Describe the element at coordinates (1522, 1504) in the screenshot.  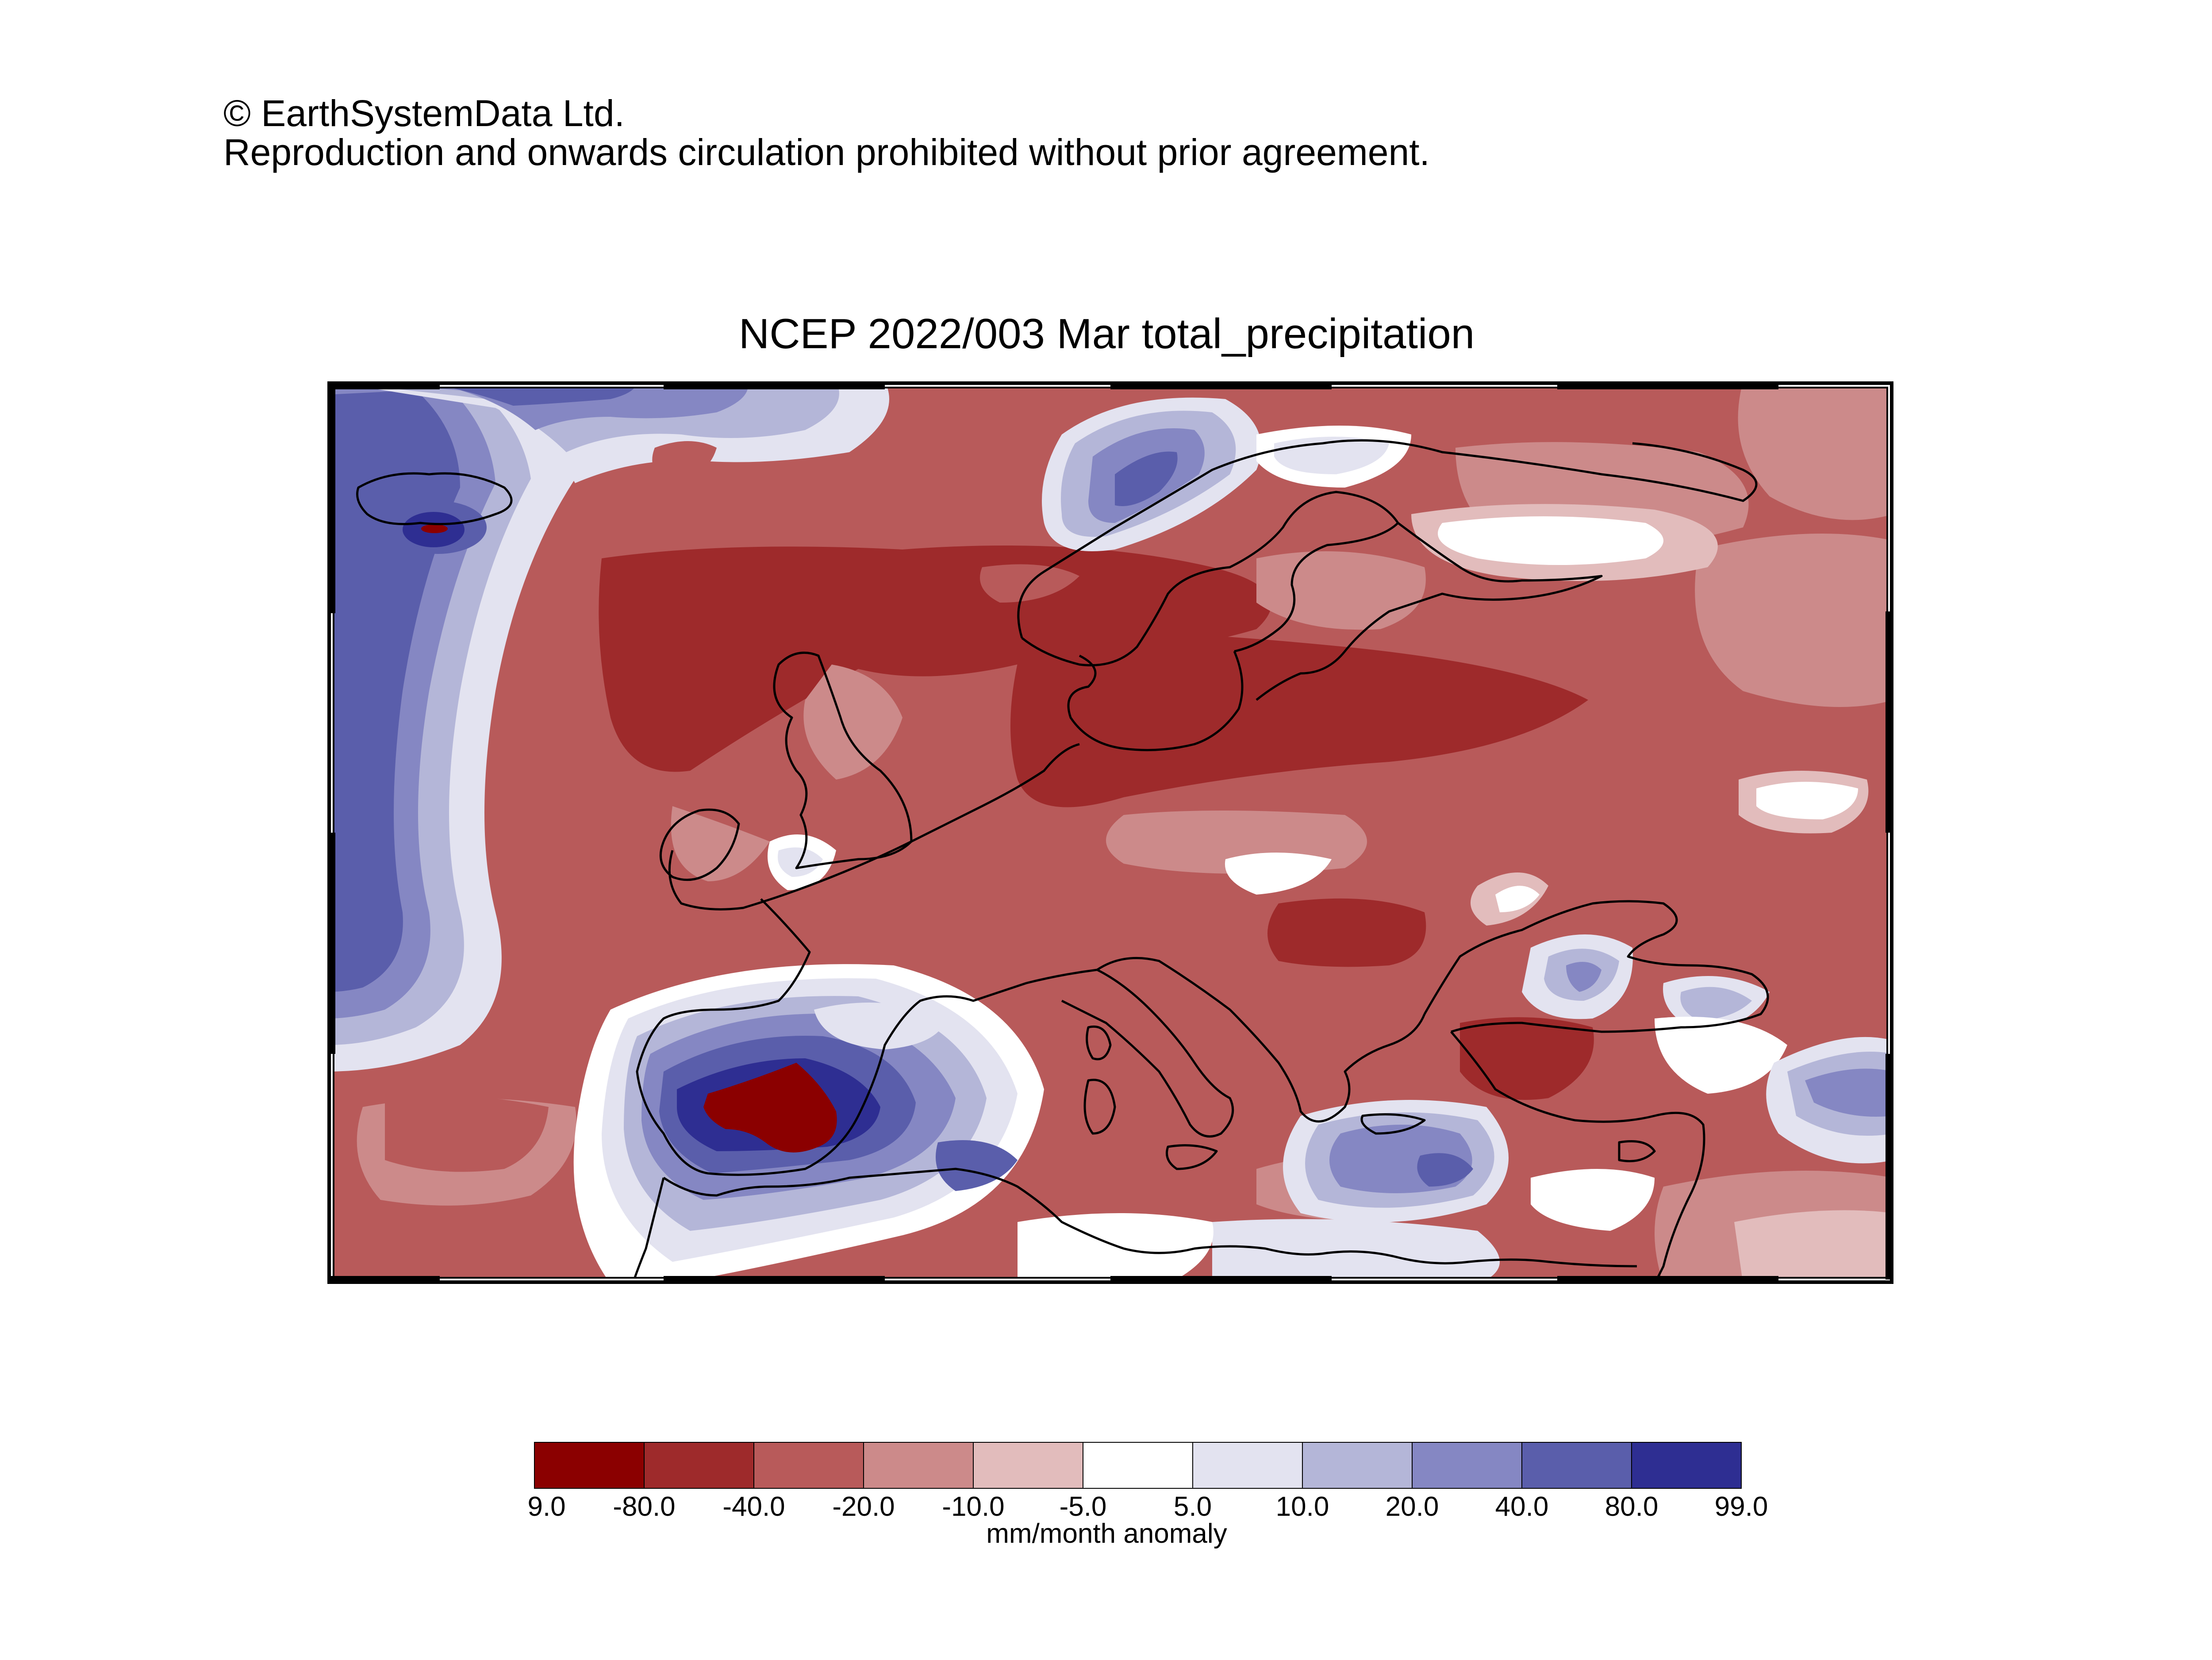
I see `colorbar-tick-label: 40.0` at that location.